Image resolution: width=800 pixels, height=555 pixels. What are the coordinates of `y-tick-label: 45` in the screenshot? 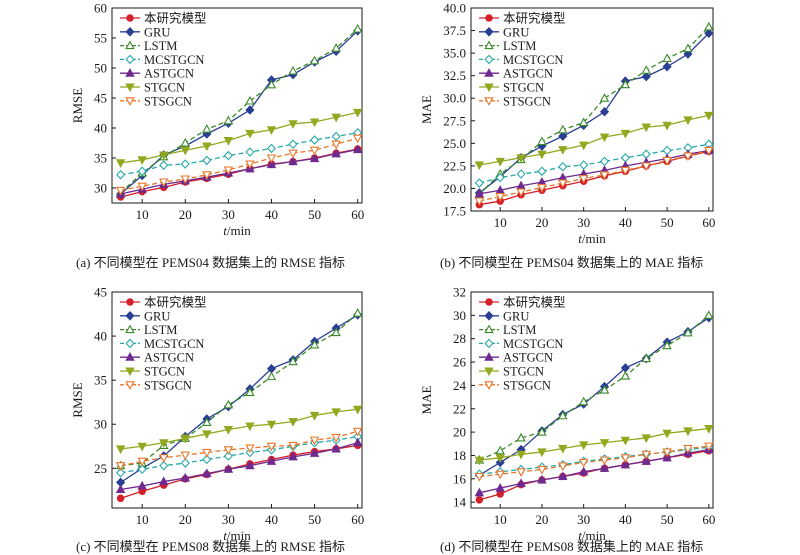 It's located at (100, 292).